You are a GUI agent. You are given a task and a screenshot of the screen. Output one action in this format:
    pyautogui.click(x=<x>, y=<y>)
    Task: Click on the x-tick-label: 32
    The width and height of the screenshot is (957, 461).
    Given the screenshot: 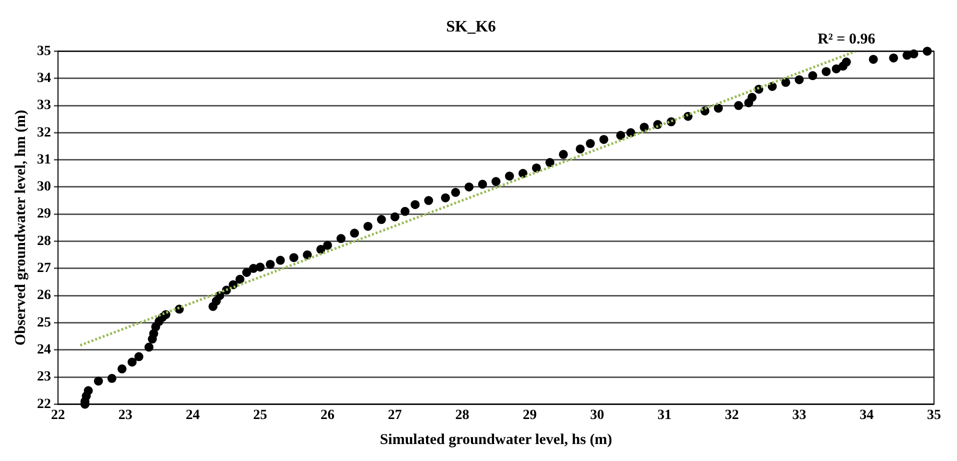 What is the action you would take?
    pyautogui.click(x=731, y=416)
    